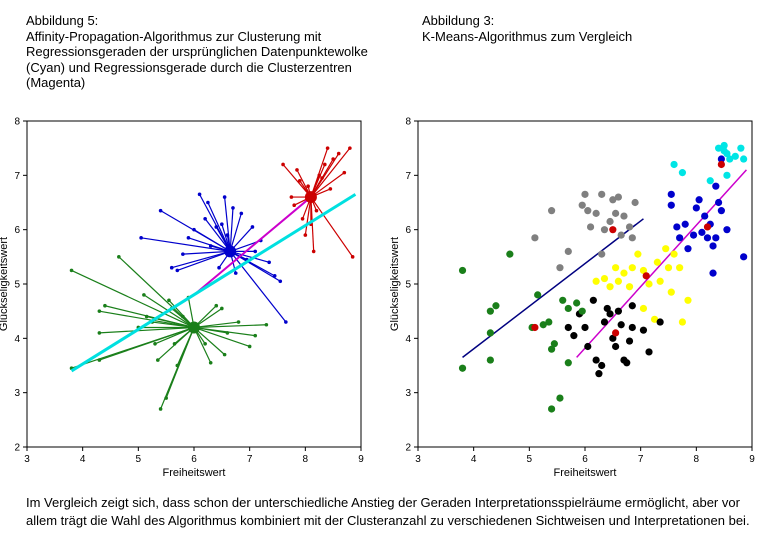 This screenshot has width=770, height=535. What do you see at coordinates (252, 246) in the screenshot?
I see `regression-line-centers` at bounding box center [252, 246].